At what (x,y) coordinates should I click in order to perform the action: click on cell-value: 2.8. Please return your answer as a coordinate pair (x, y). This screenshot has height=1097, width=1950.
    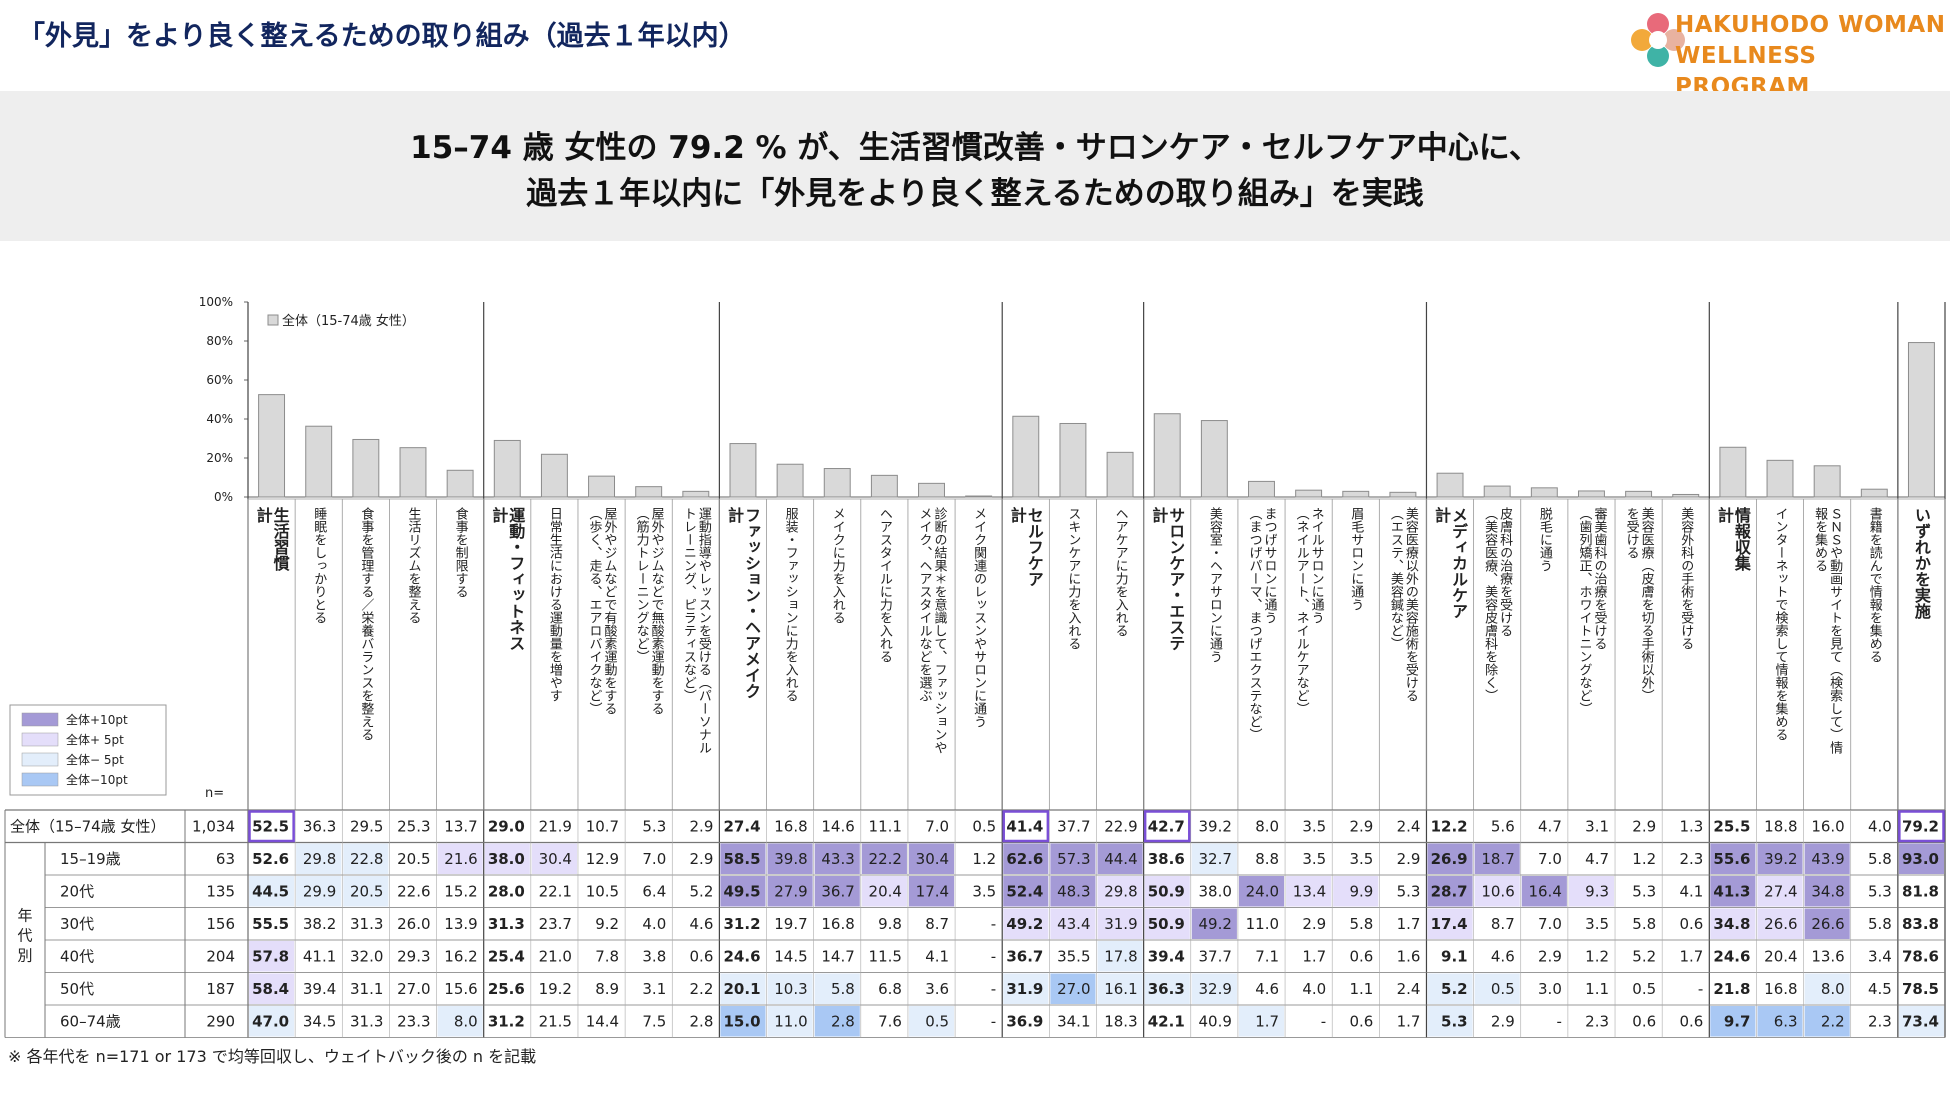
    Looking at the image, I should click on (843, 1021).